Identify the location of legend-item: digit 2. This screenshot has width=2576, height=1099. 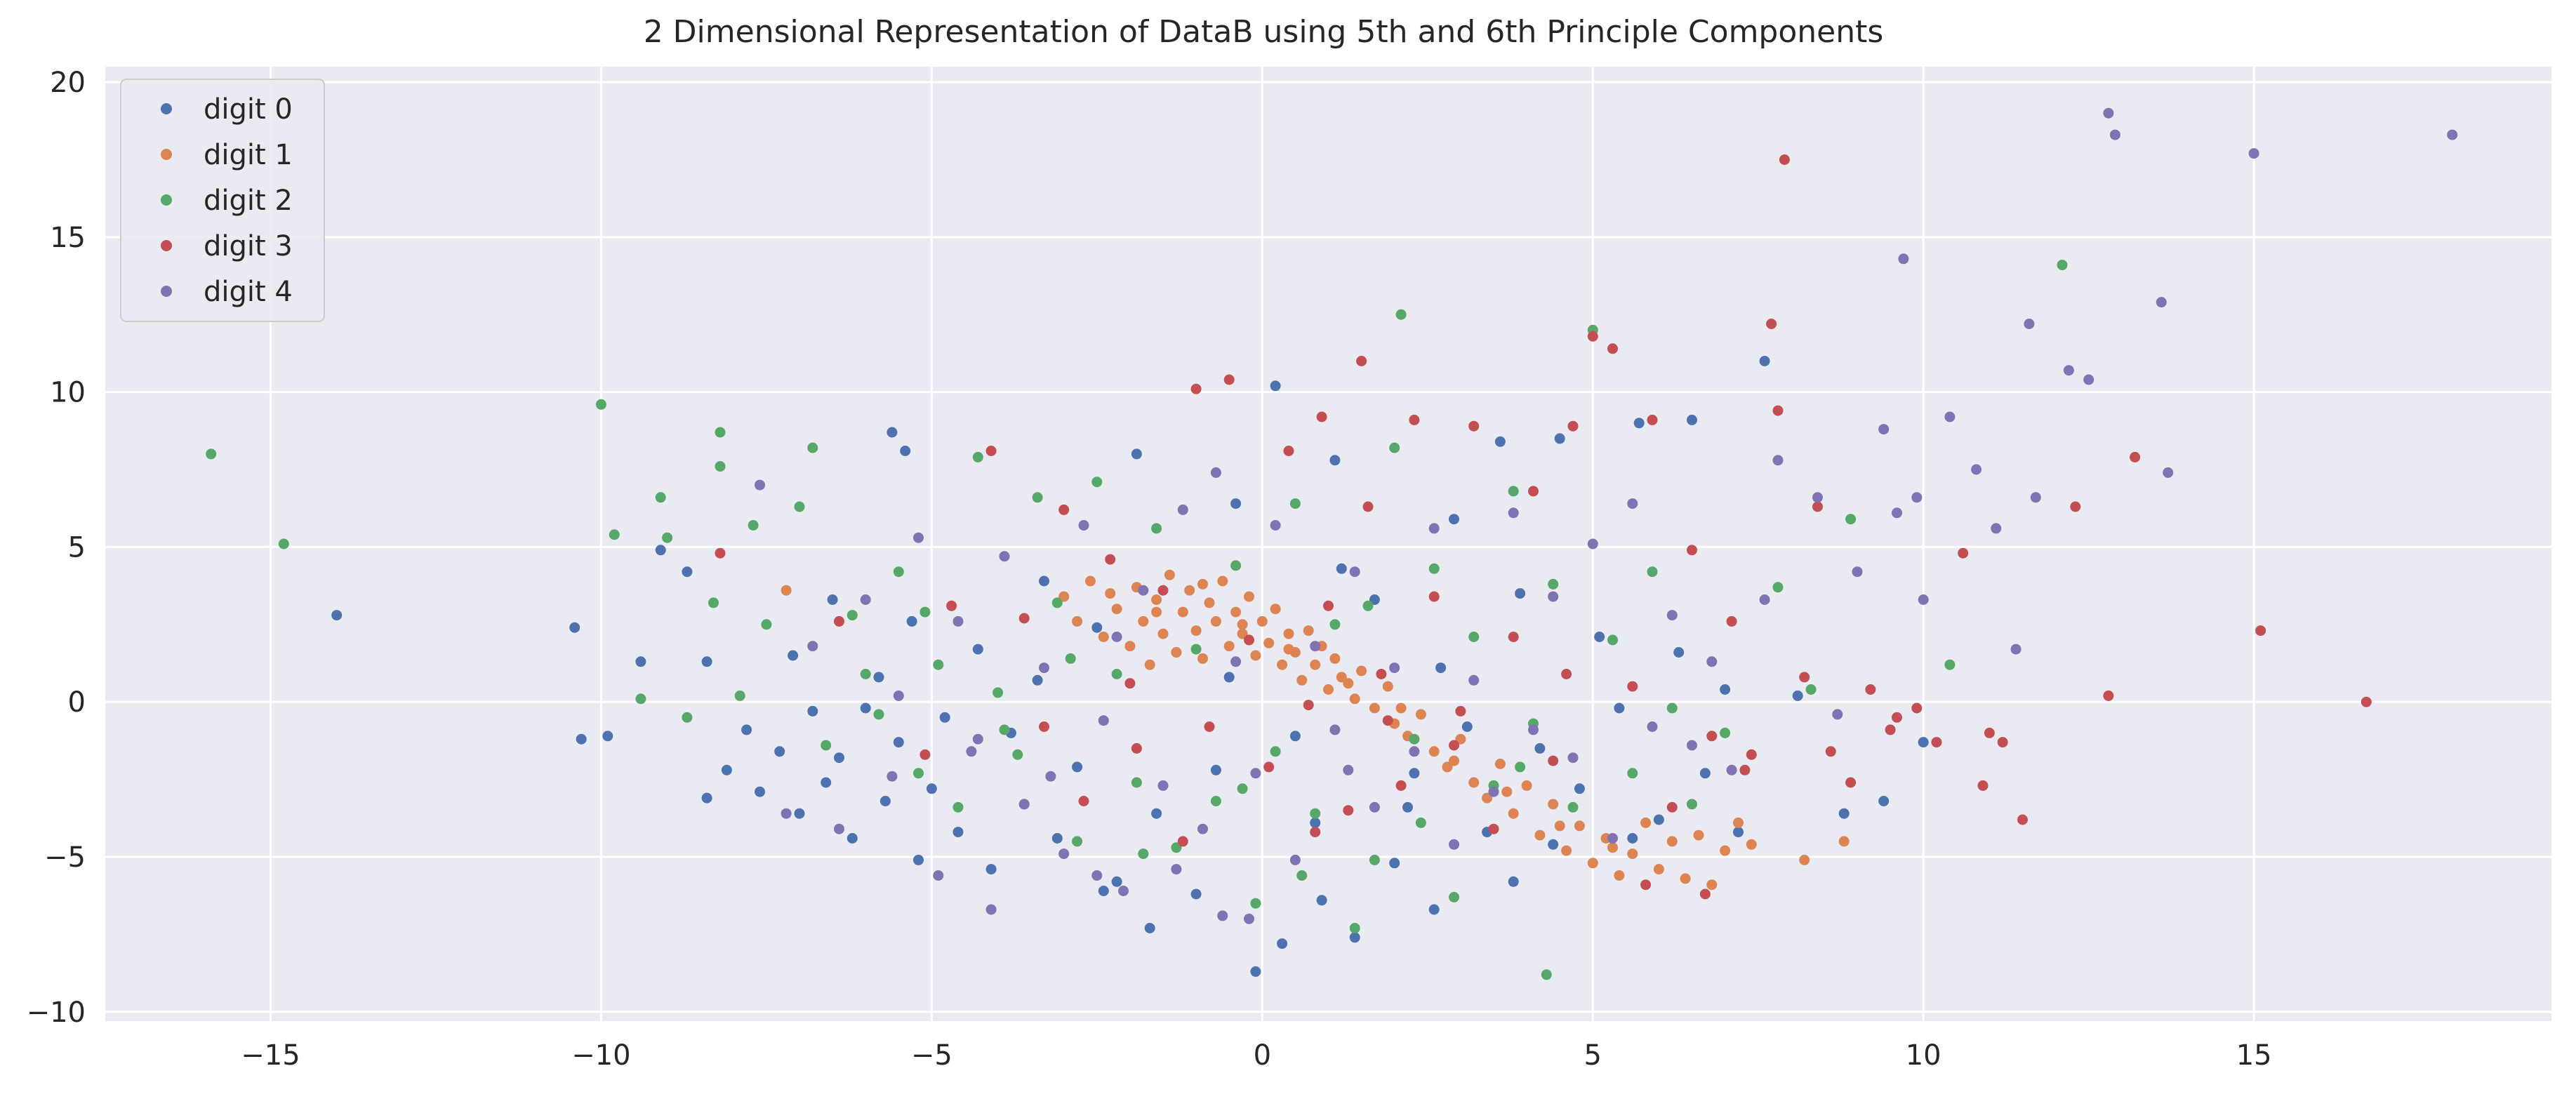
(227, 201).